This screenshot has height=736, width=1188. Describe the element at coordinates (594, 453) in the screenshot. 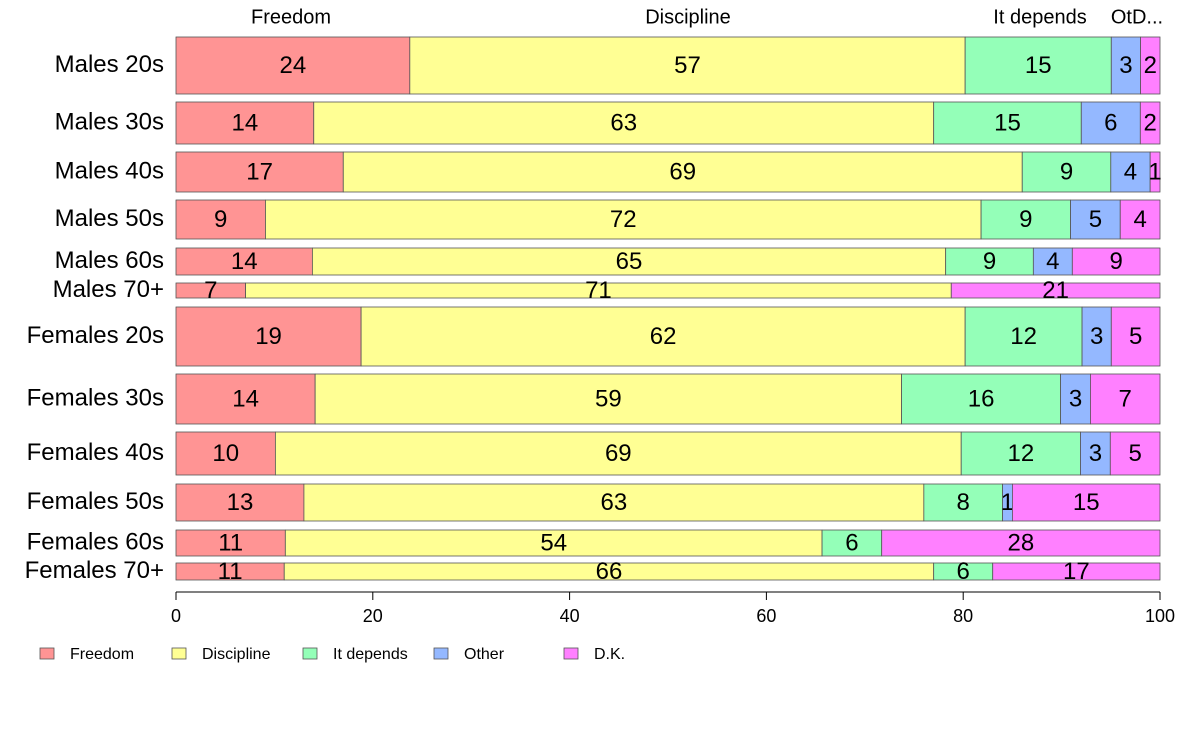

I see `bar-row: Females 40s 10 69 12 3 5` at that location.